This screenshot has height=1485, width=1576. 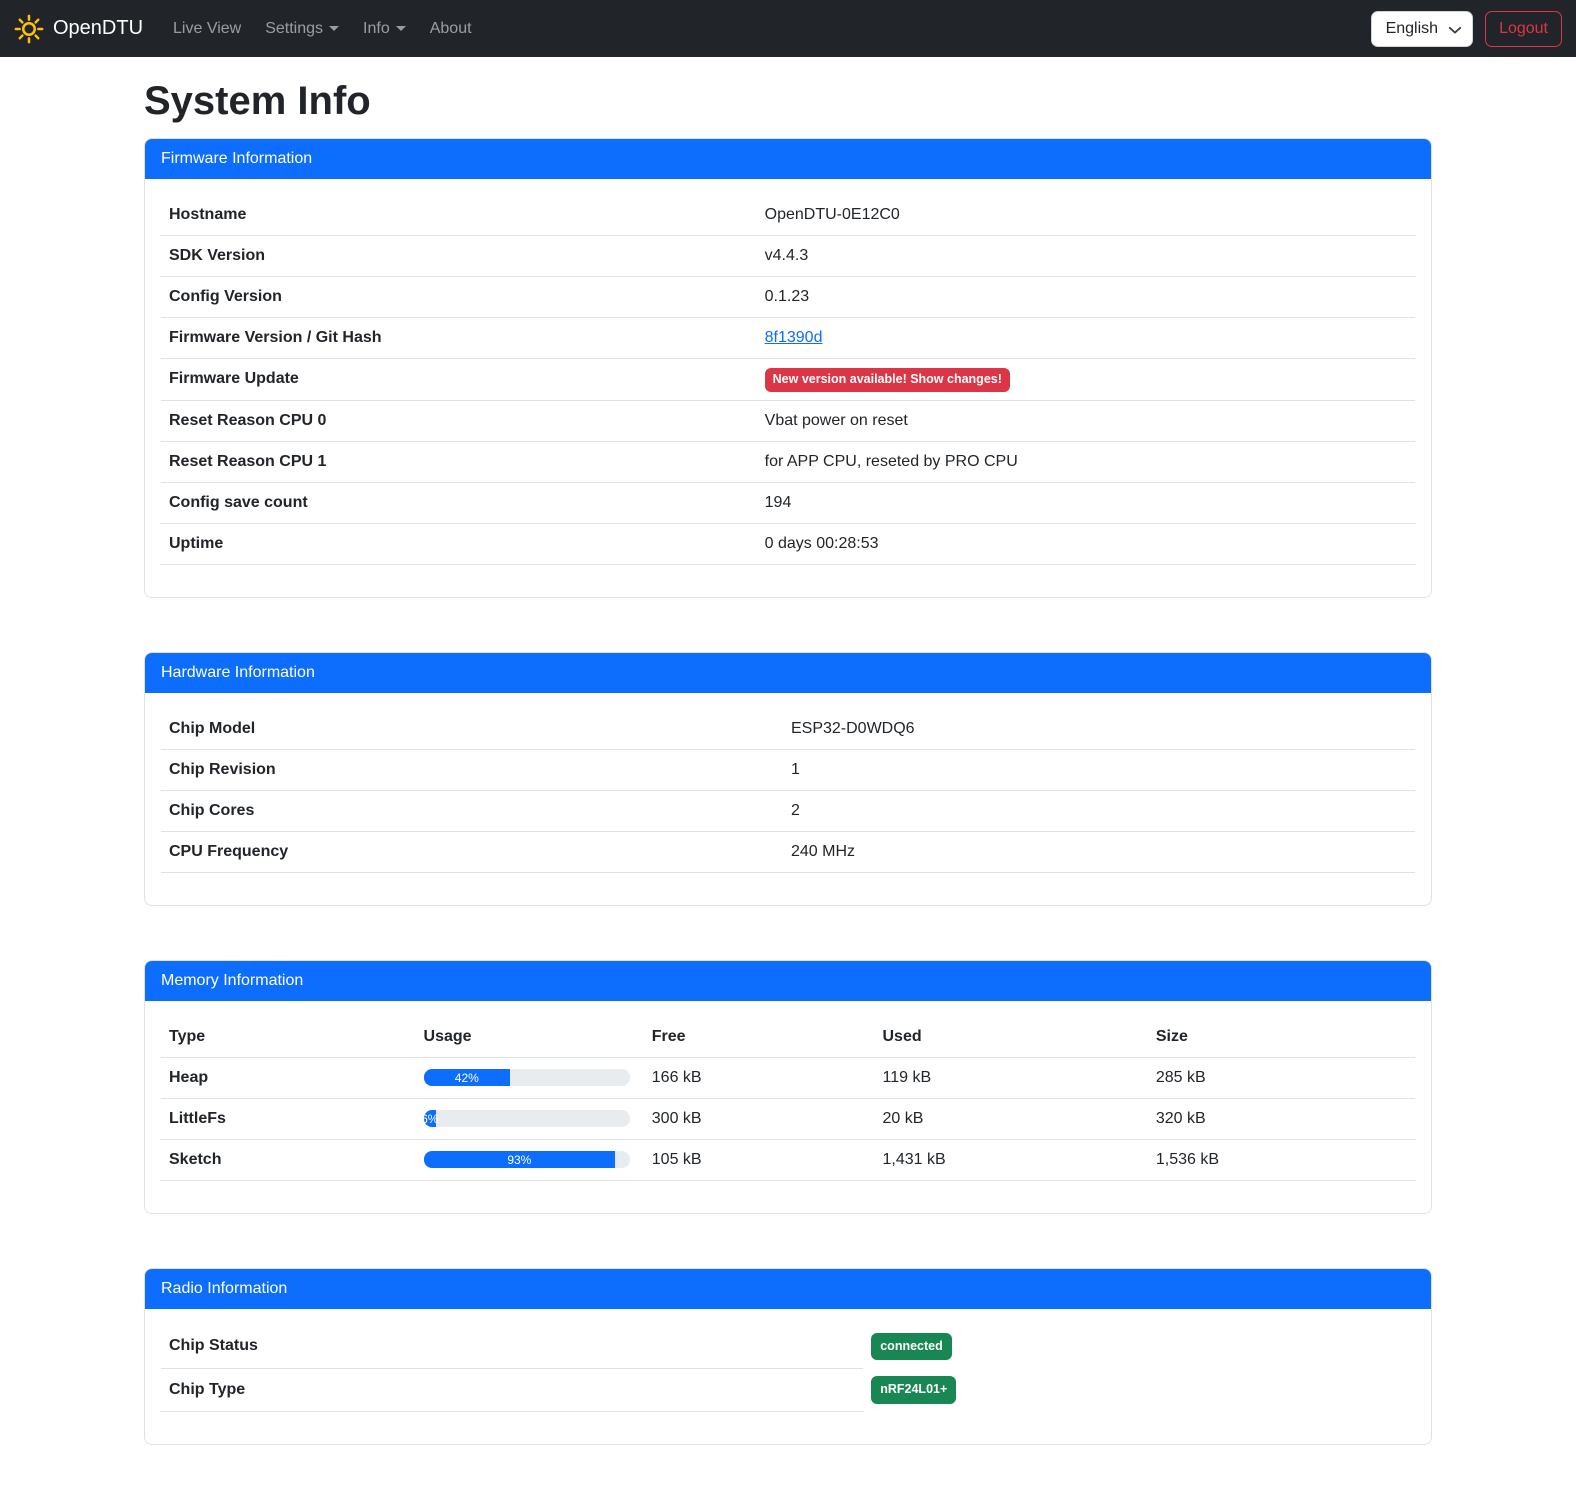 I want to click on firmware-update-badge: New version available! Show changes!, so click(x=887, y=380).